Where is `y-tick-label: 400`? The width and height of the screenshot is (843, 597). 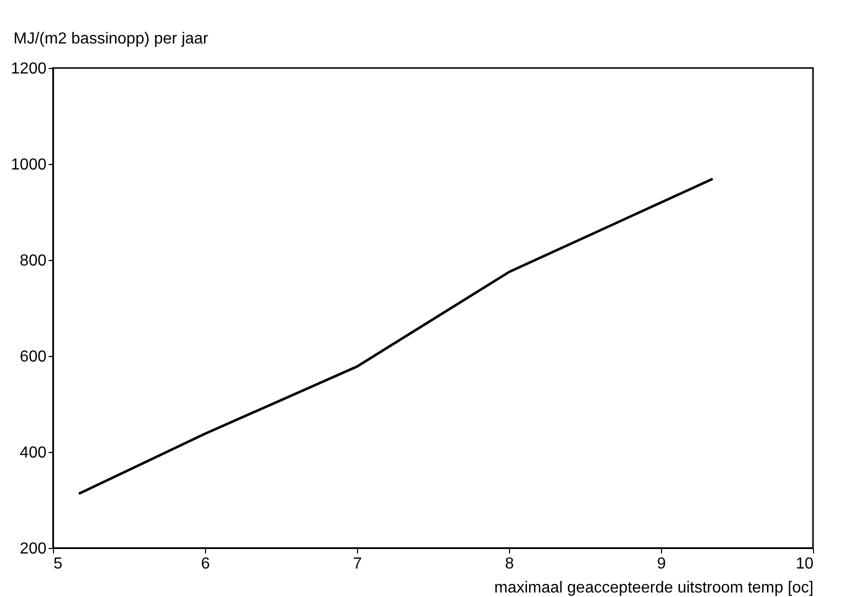 y-tick-label: 400 is located at coordinates (33, 453).